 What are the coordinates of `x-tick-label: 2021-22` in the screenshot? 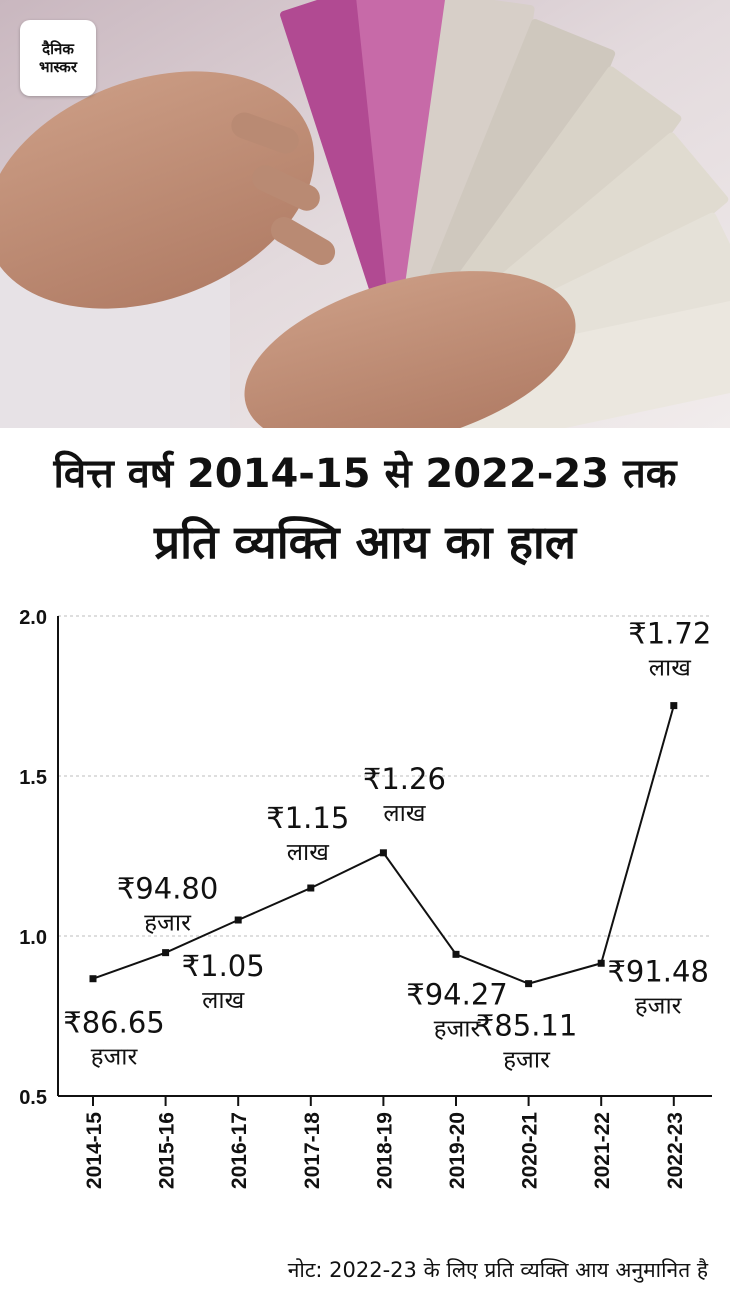 It's located at (602, 1150).